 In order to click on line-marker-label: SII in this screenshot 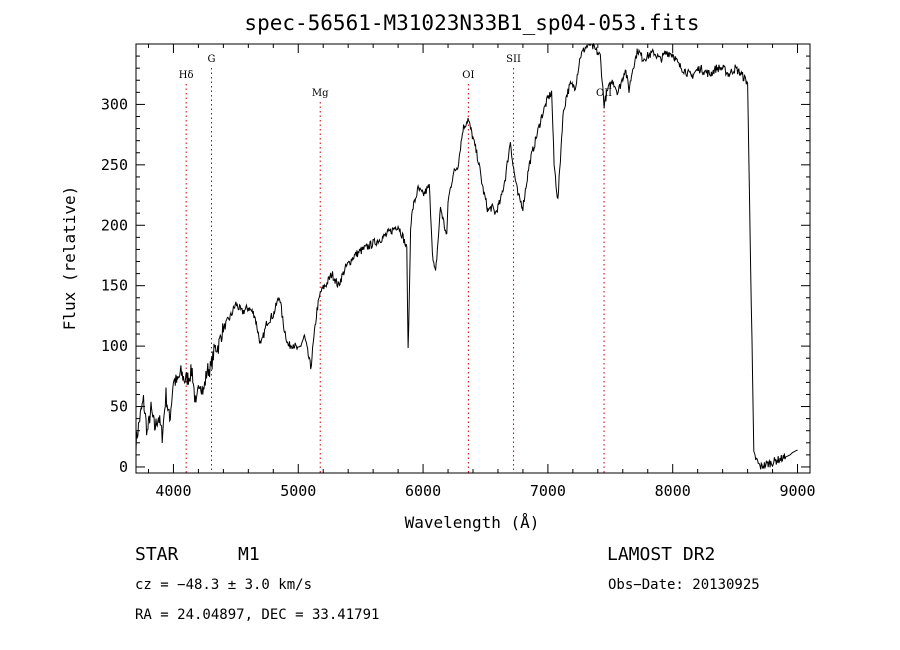, I will do `click(513, 59)`.